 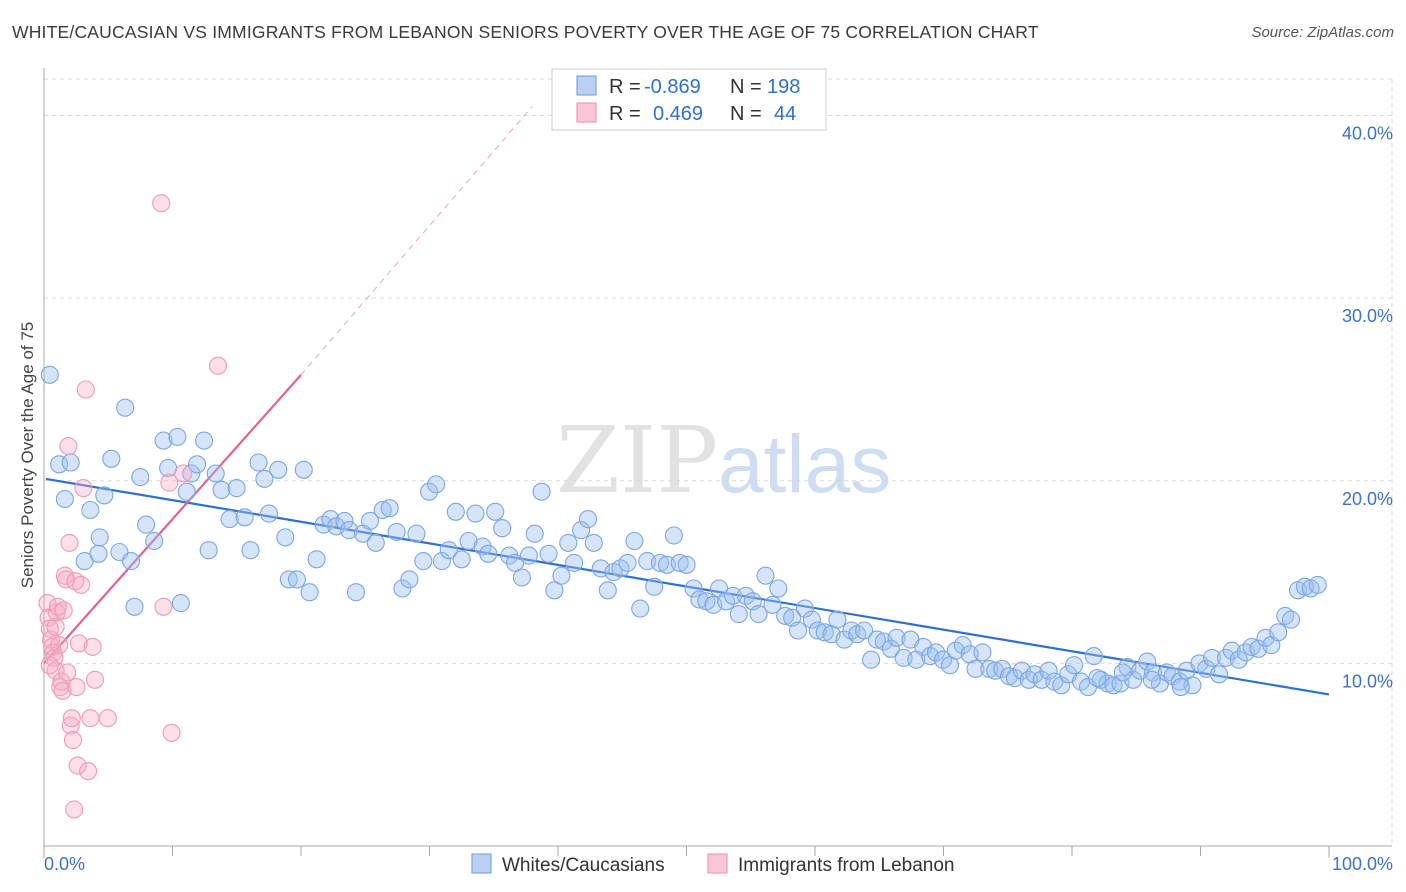 I want to click on y-tick-label-40: 40.0%, so click(x=1367, y=134).